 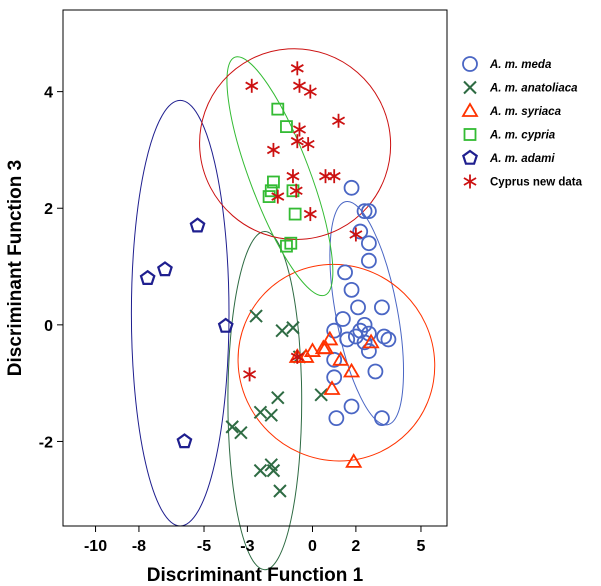 I want to click on ellipse-cyprus-new-data, so click(x=295, y=144).